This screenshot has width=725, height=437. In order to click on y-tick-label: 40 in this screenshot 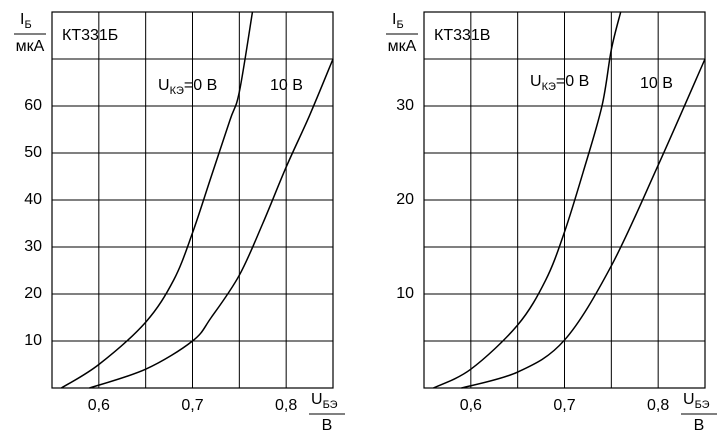, I will do `click(33, 199)`.